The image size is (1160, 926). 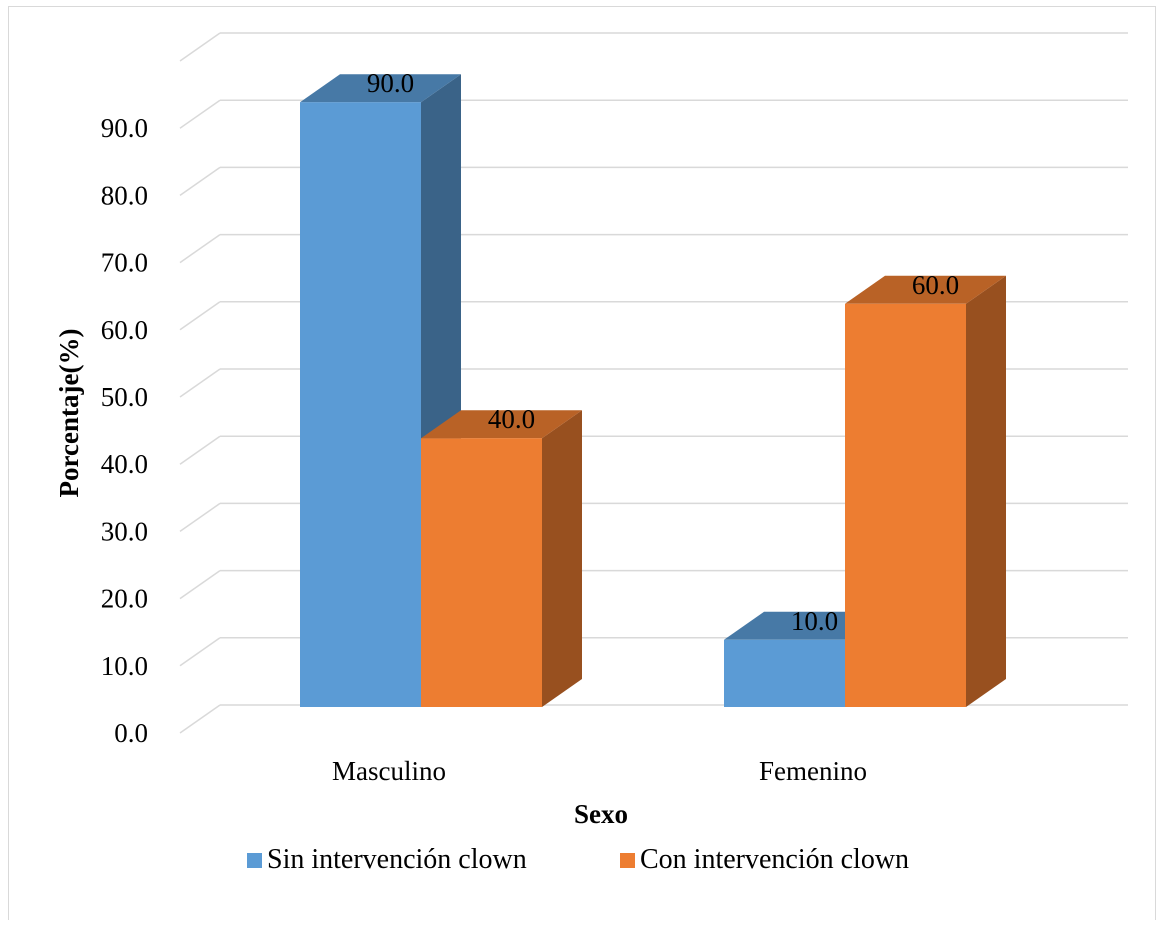 I want to click on data-label: 40.0, so click(x=511, y=419).